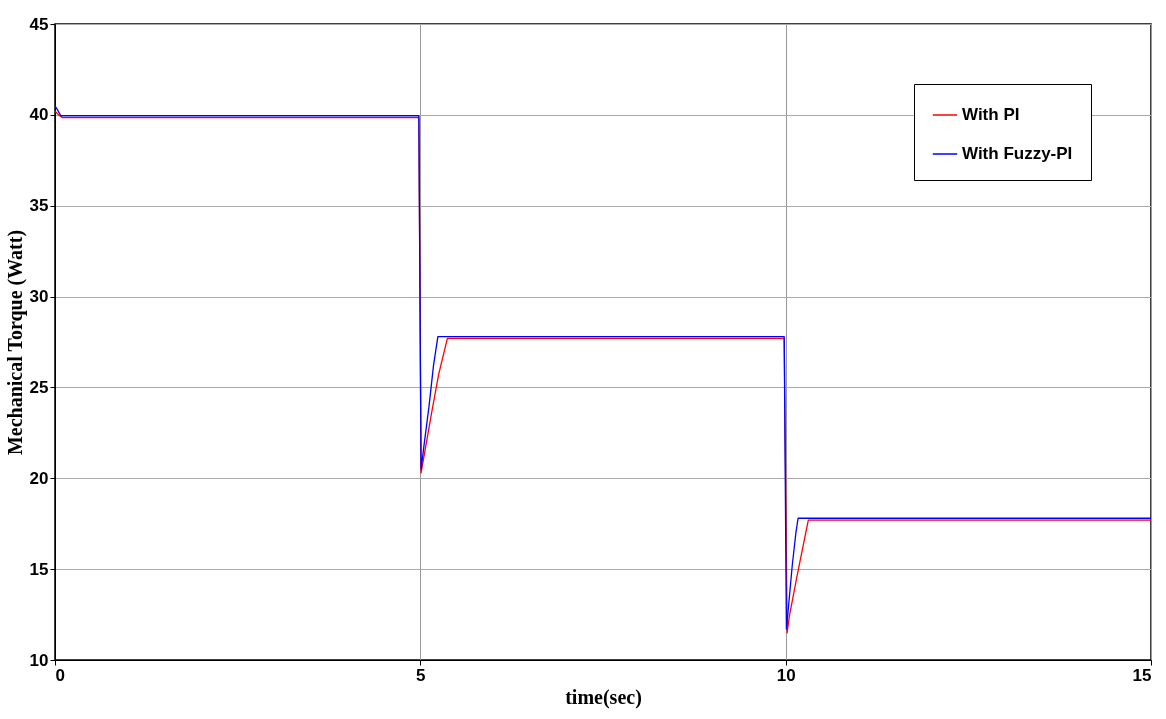 The image size is (1166, 719). I want to click on y-tick-label: 20, so click(39, 478).